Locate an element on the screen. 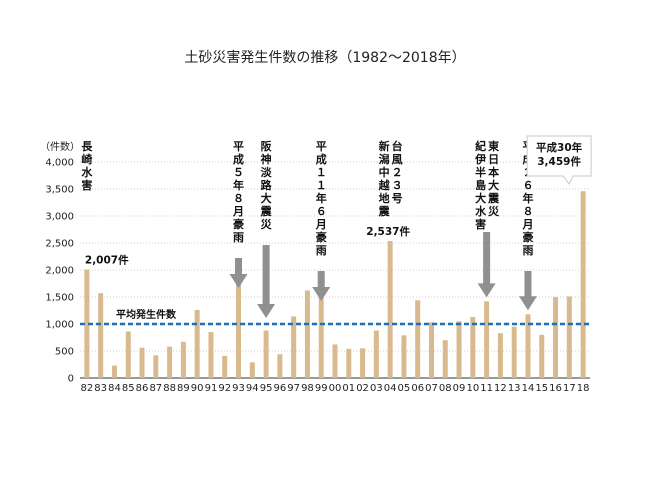 The image size is (650, 500). x-tick-label: 98 is located at coordinates (307, 388).